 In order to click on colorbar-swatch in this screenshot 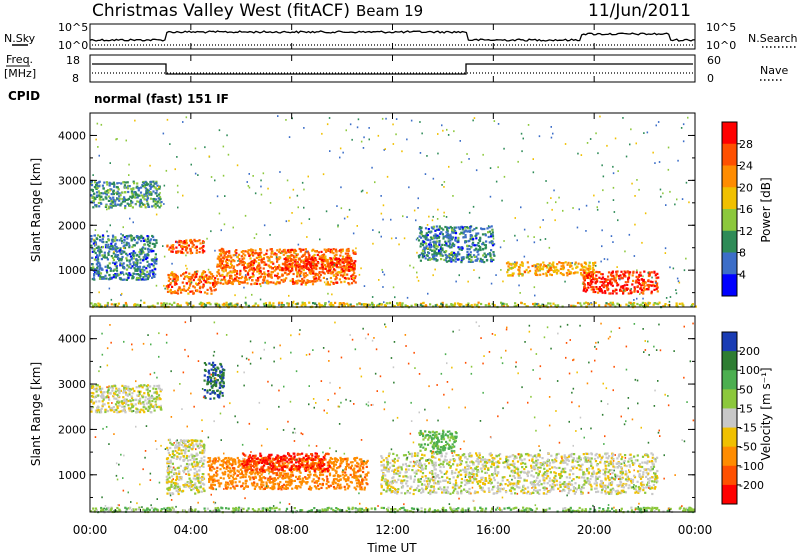, I will do `click(729, 241)`.